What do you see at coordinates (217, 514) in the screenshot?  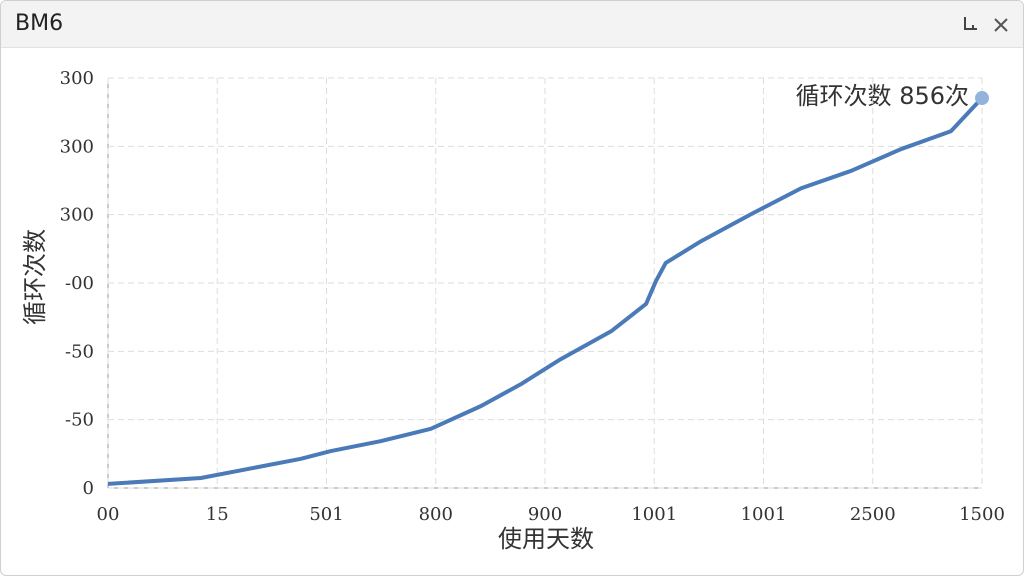 I see `x-tick-label: 15` at bounding box center [217, 514].